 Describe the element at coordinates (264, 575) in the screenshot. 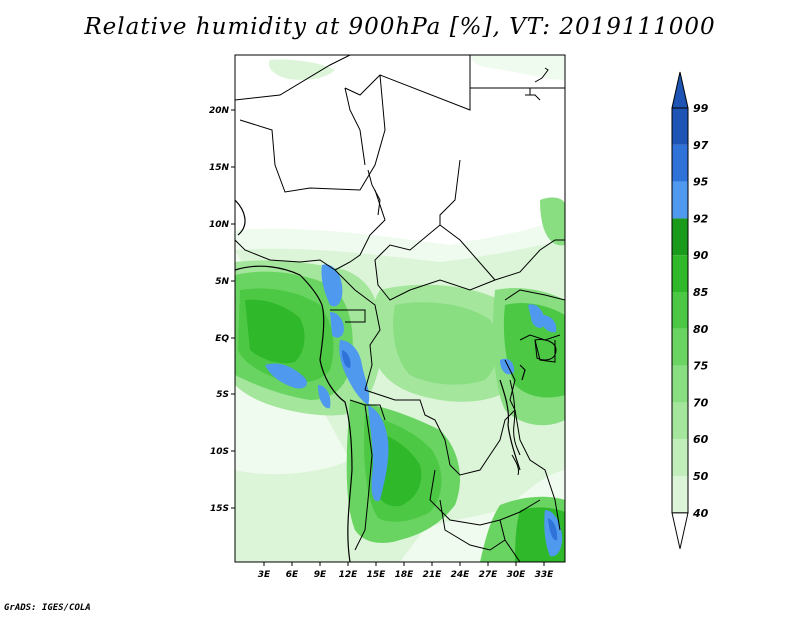

I see `lon-tick-label: 3E` at that location.